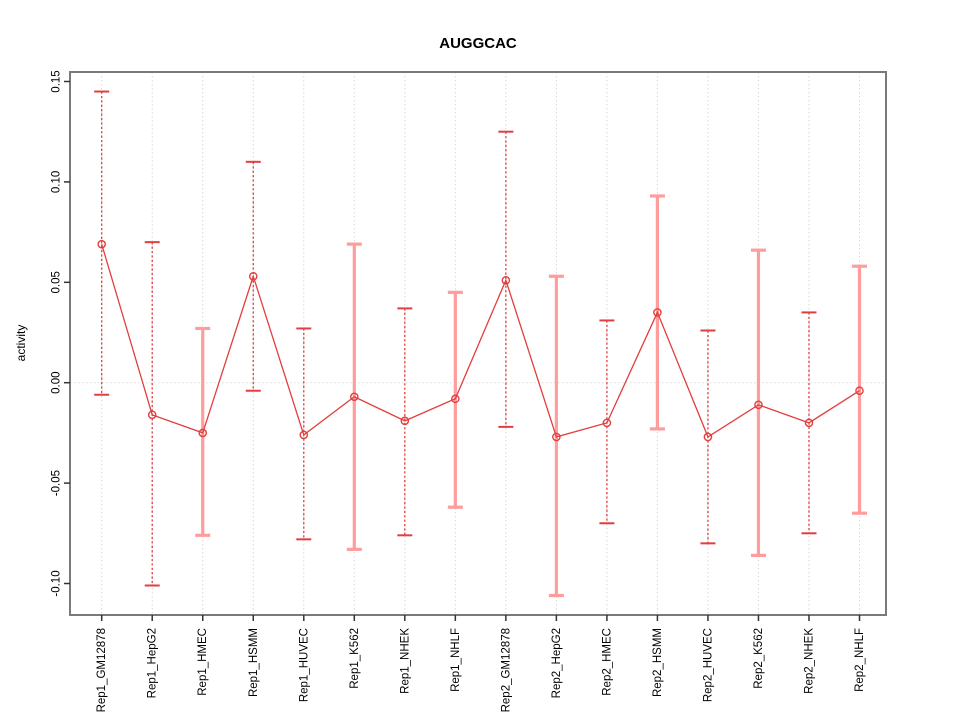 The image size is (960, 720). I want to click on x-tick-label: Rep2_NHEK, so click(809, 661).